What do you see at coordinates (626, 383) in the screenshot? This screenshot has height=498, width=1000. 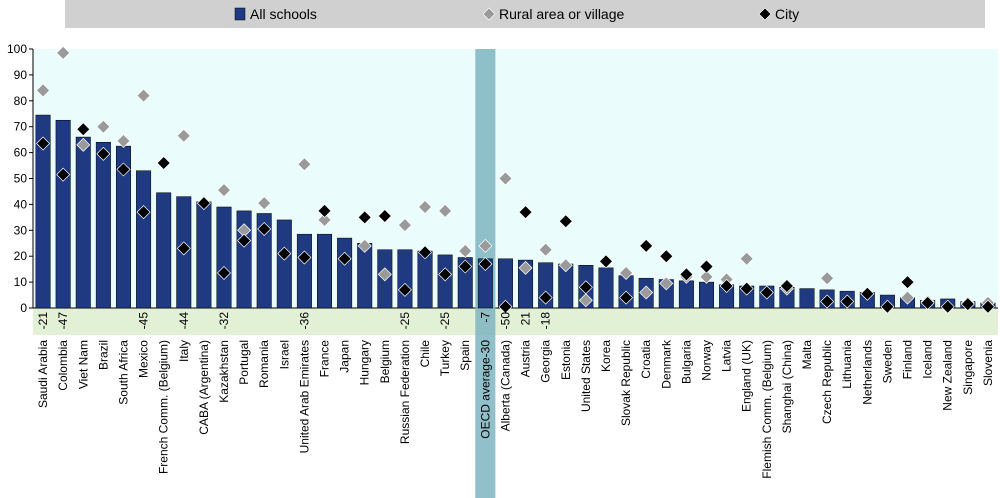 I see `category-label: Slovak Republic` at bounding box center [626, 383].